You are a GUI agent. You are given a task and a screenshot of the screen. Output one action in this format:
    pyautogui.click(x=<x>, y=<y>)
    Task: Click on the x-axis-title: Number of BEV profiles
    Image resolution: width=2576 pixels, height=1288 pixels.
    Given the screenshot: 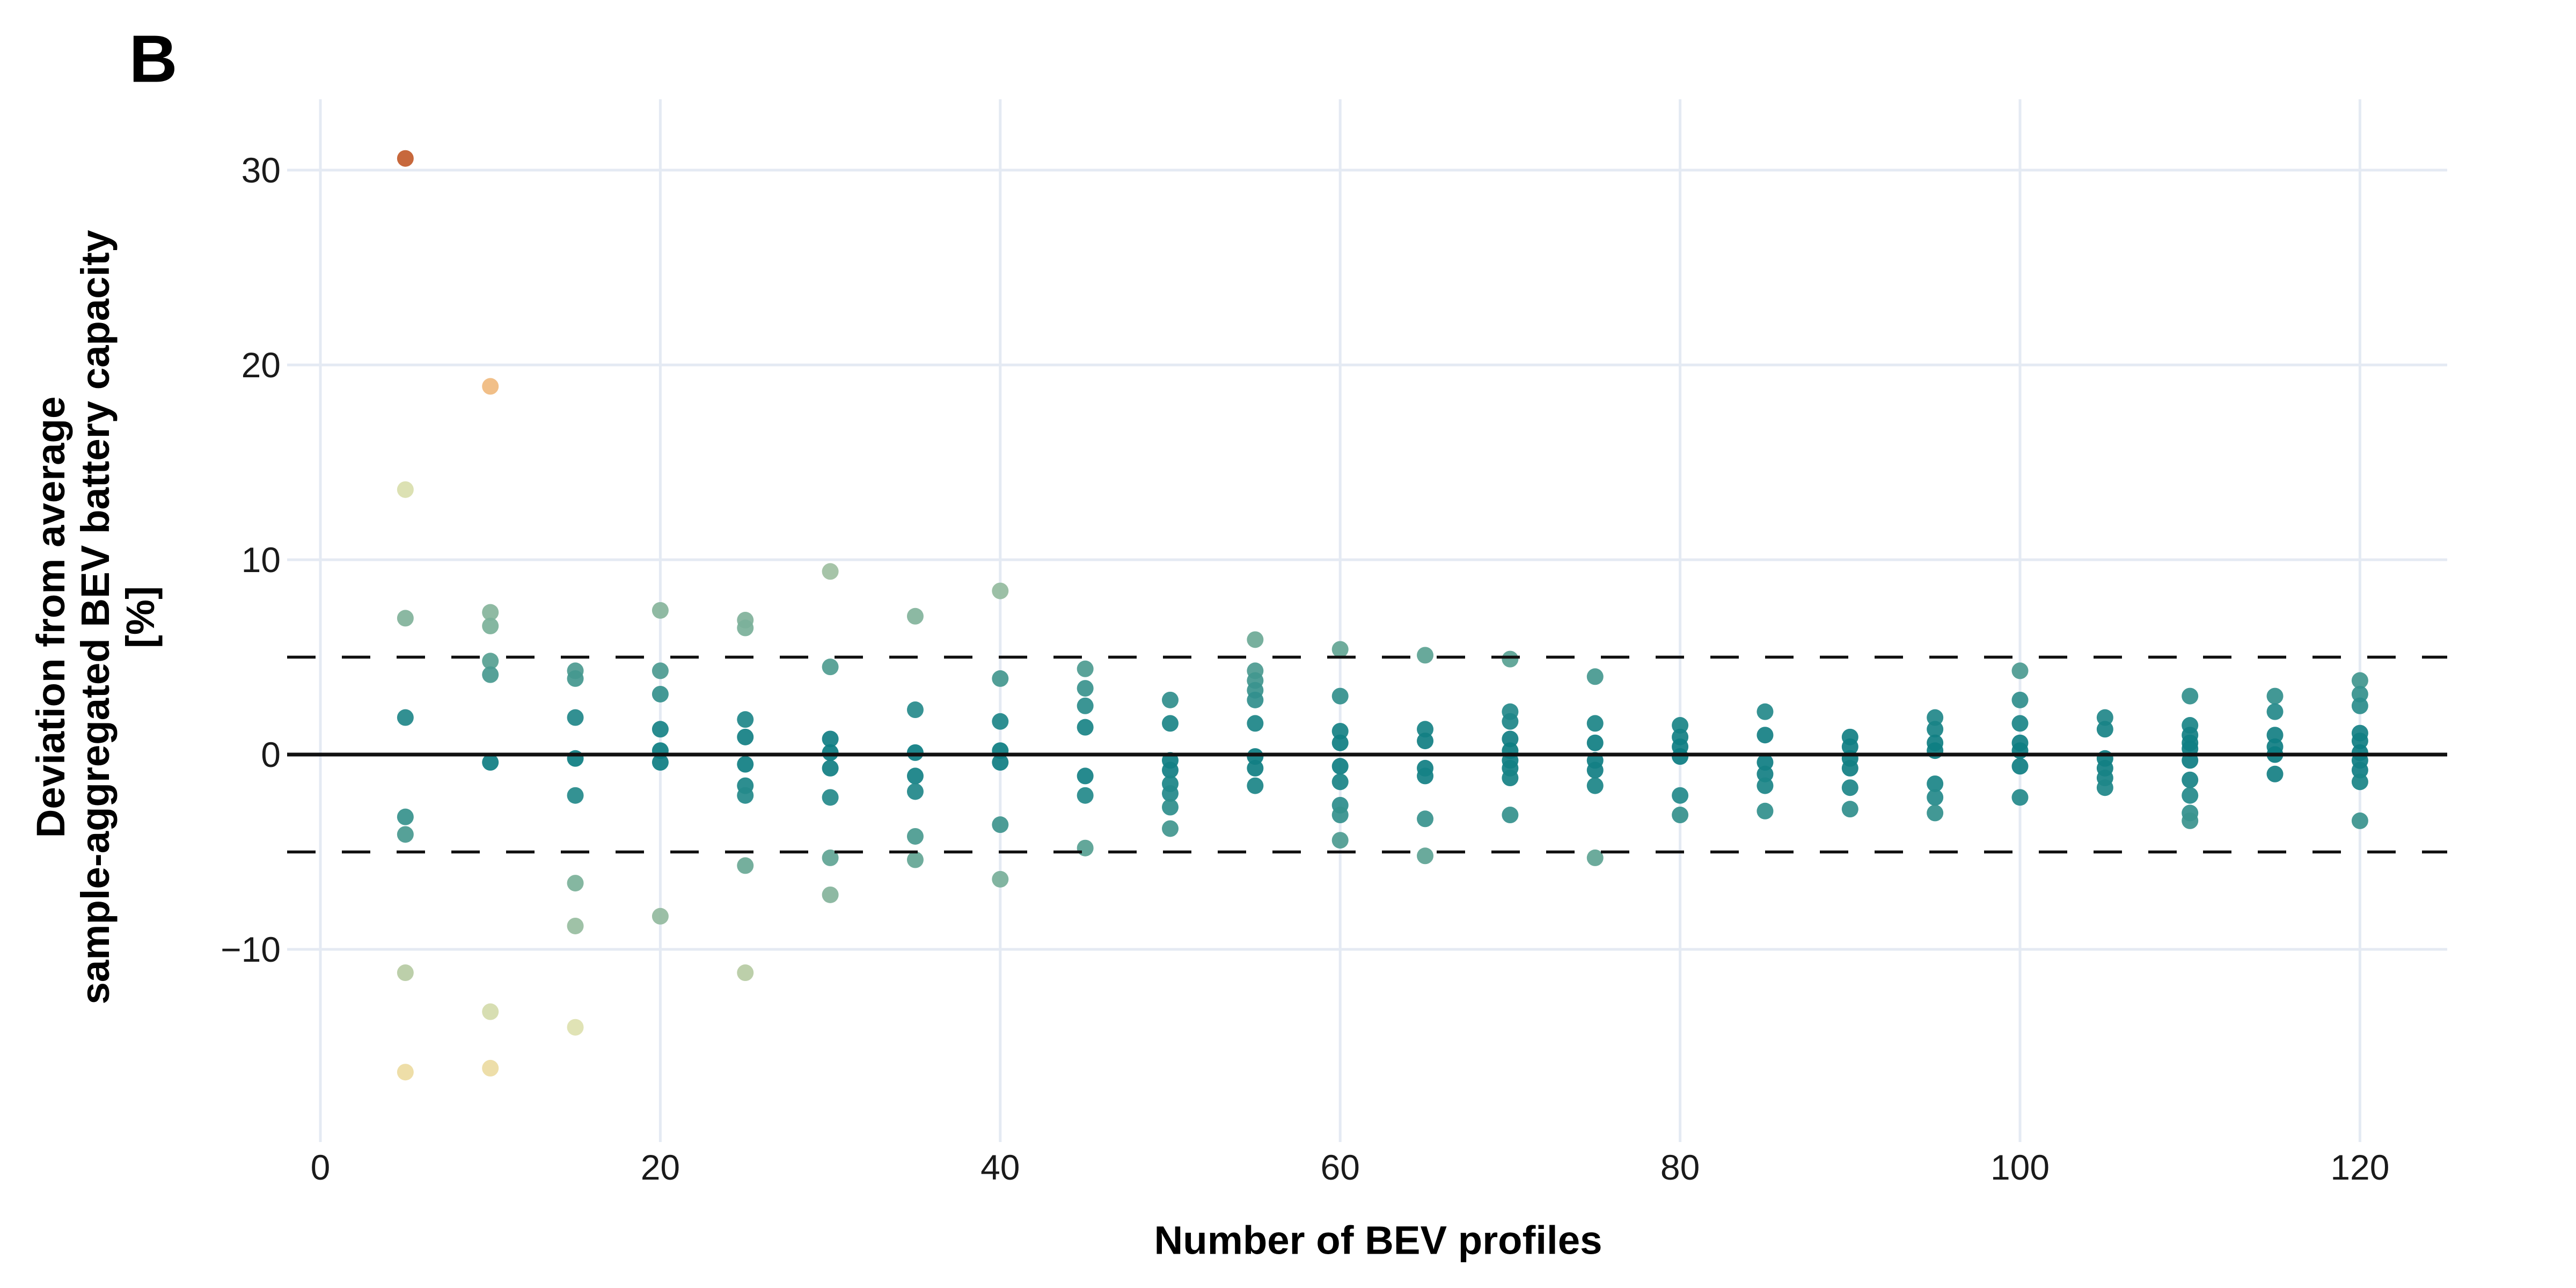 What is the action you would take?
    pyautogui.click(x=1378, y=1240)
    